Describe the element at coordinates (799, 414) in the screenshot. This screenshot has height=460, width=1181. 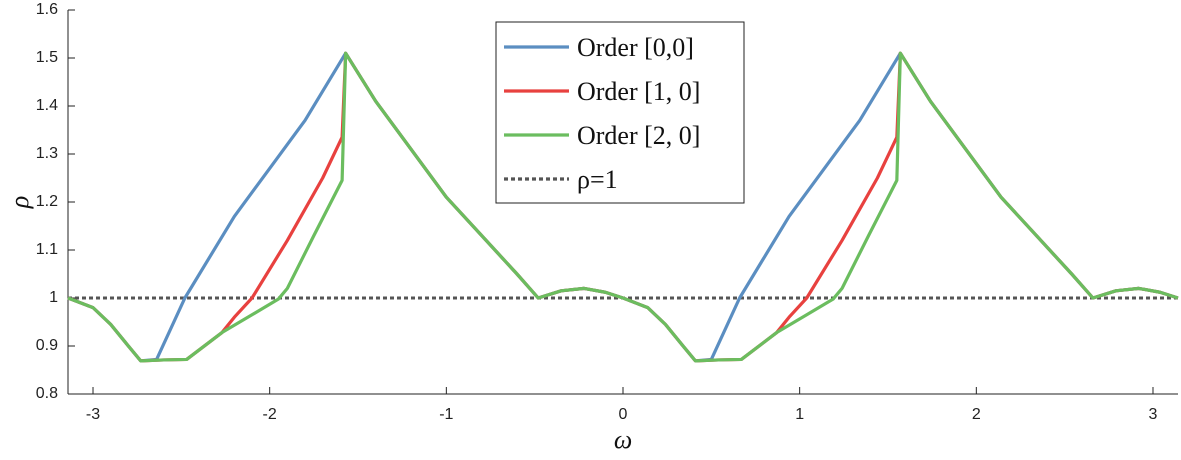
I see `x-tick-label: 1` at that location.